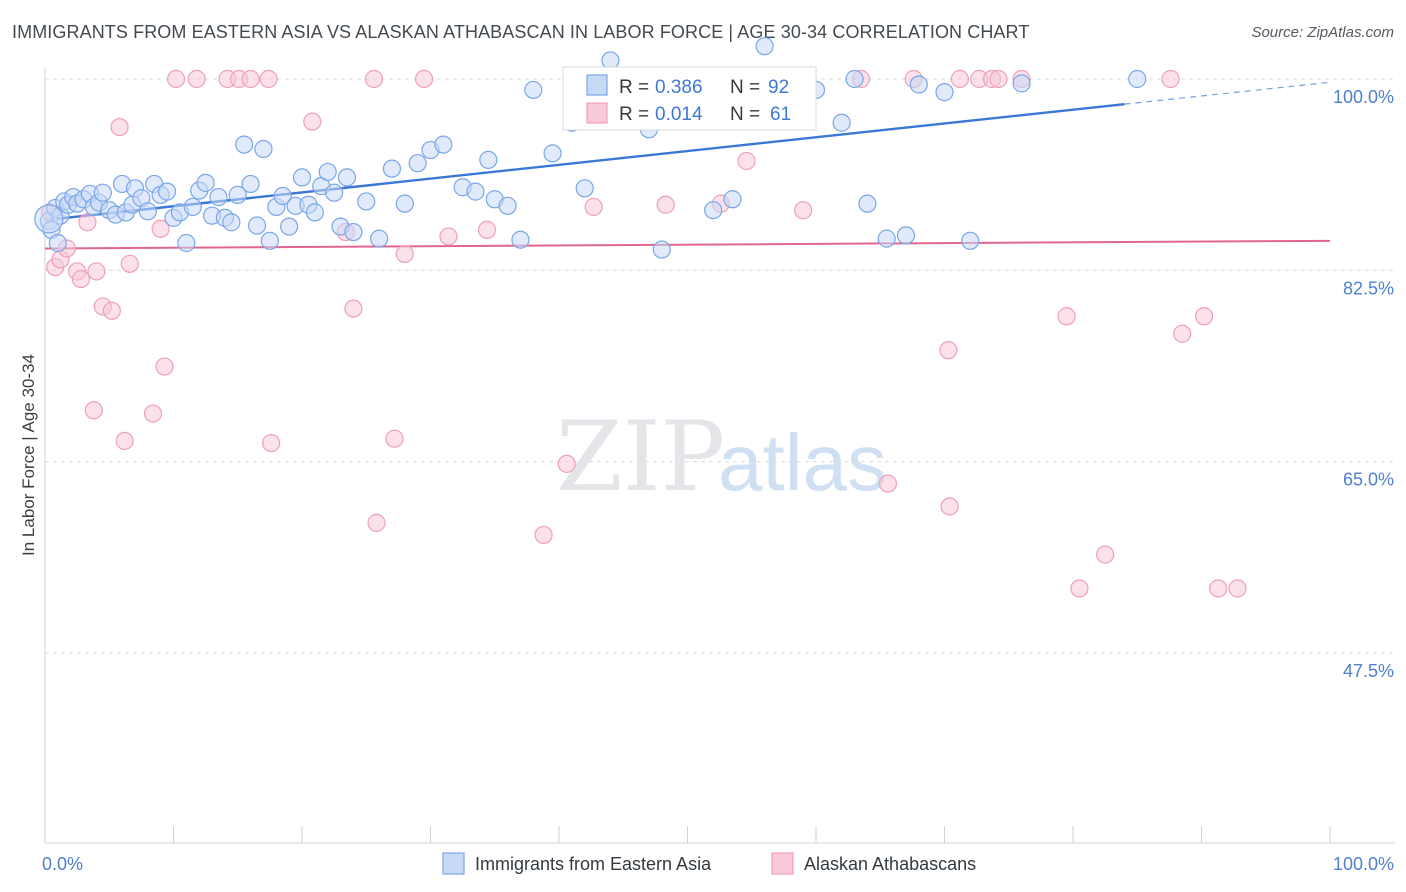  I want to click on watermark: ZIP atlas, so click(721, 457).